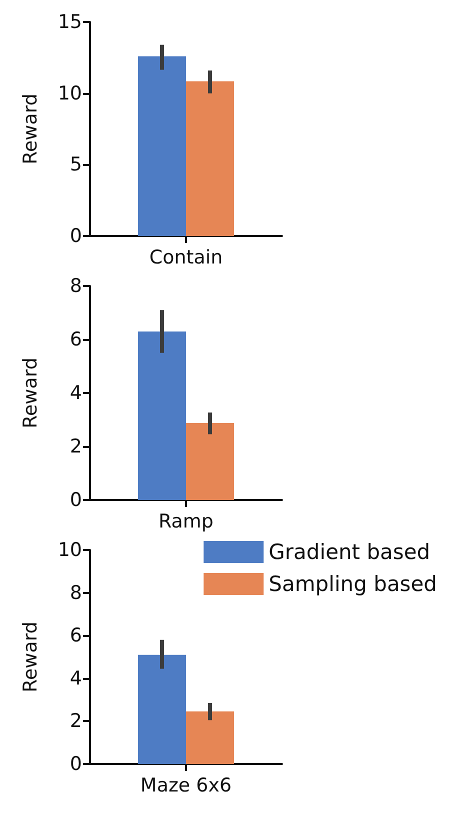  I want to click on y-tick-label: 15, so click(70, 22).